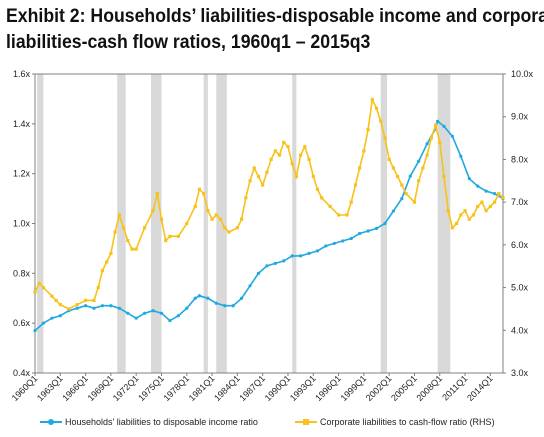 The width and height of the screenshot is (544, 437). What do you see at coordinates (22, 373) in the screenshot?
I see `y-left-tick-label: 0.4x` at bounding box center [22, 373].